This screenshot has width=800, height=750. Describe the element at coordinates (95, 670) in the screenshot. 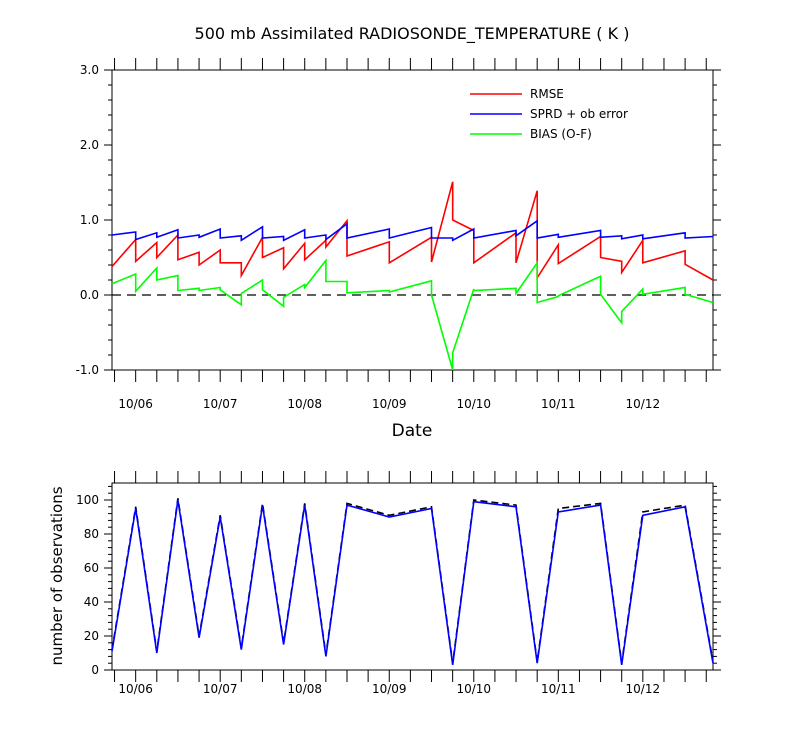

I see `bottom-ytick-label: 0` at that location.